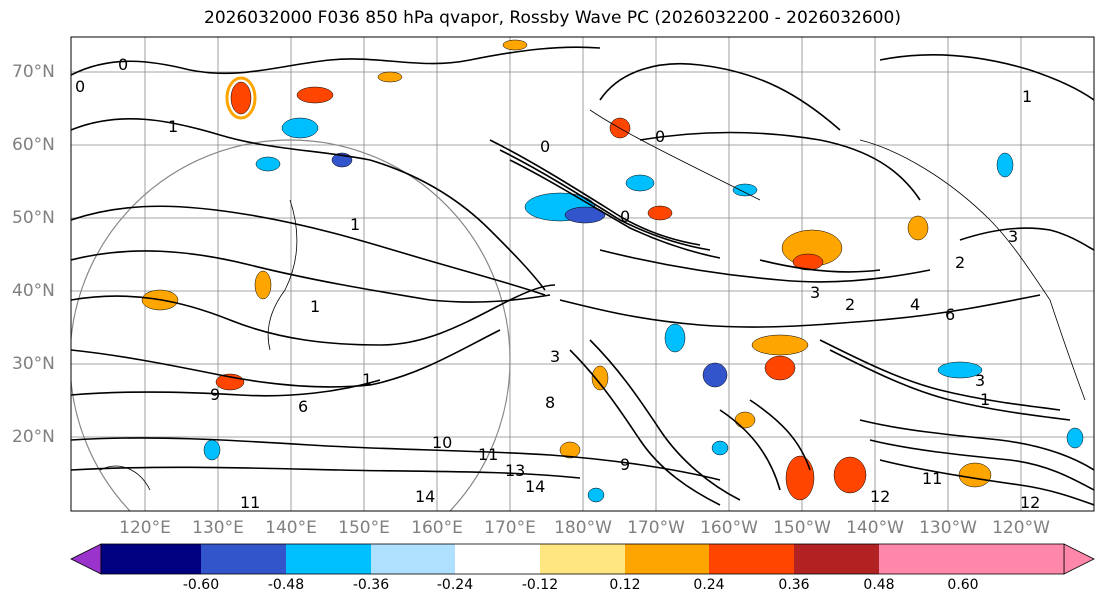  I want to click on colorbar-tick-label: 0.60, so click(963, 585).